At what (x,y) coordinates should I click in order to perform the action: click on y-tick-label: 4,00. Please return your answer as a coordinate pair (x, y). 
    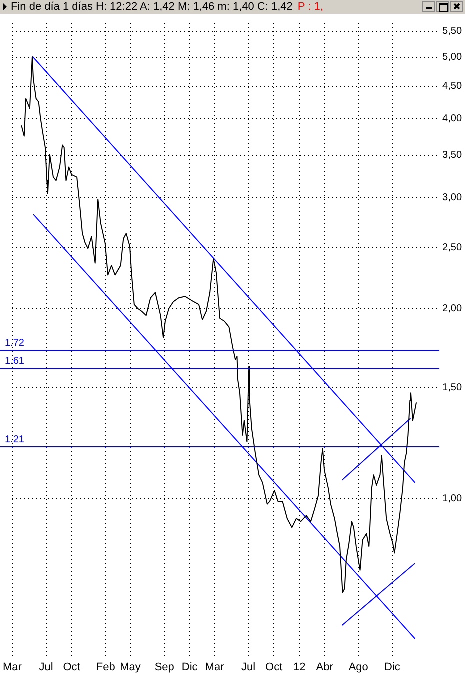
    Looking at the image, I should click on (452, 118).